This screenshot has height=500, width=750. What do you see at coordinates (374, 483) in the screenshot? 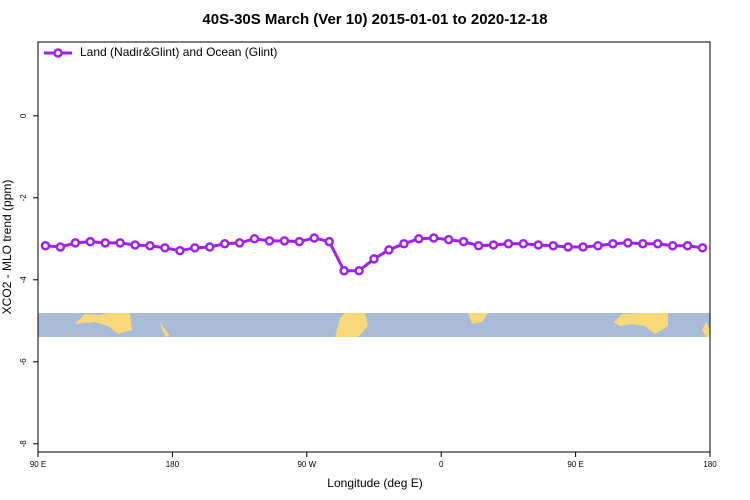
I see `x-axis-label: Longitude (deg E)` at bounding box center [374, 483].